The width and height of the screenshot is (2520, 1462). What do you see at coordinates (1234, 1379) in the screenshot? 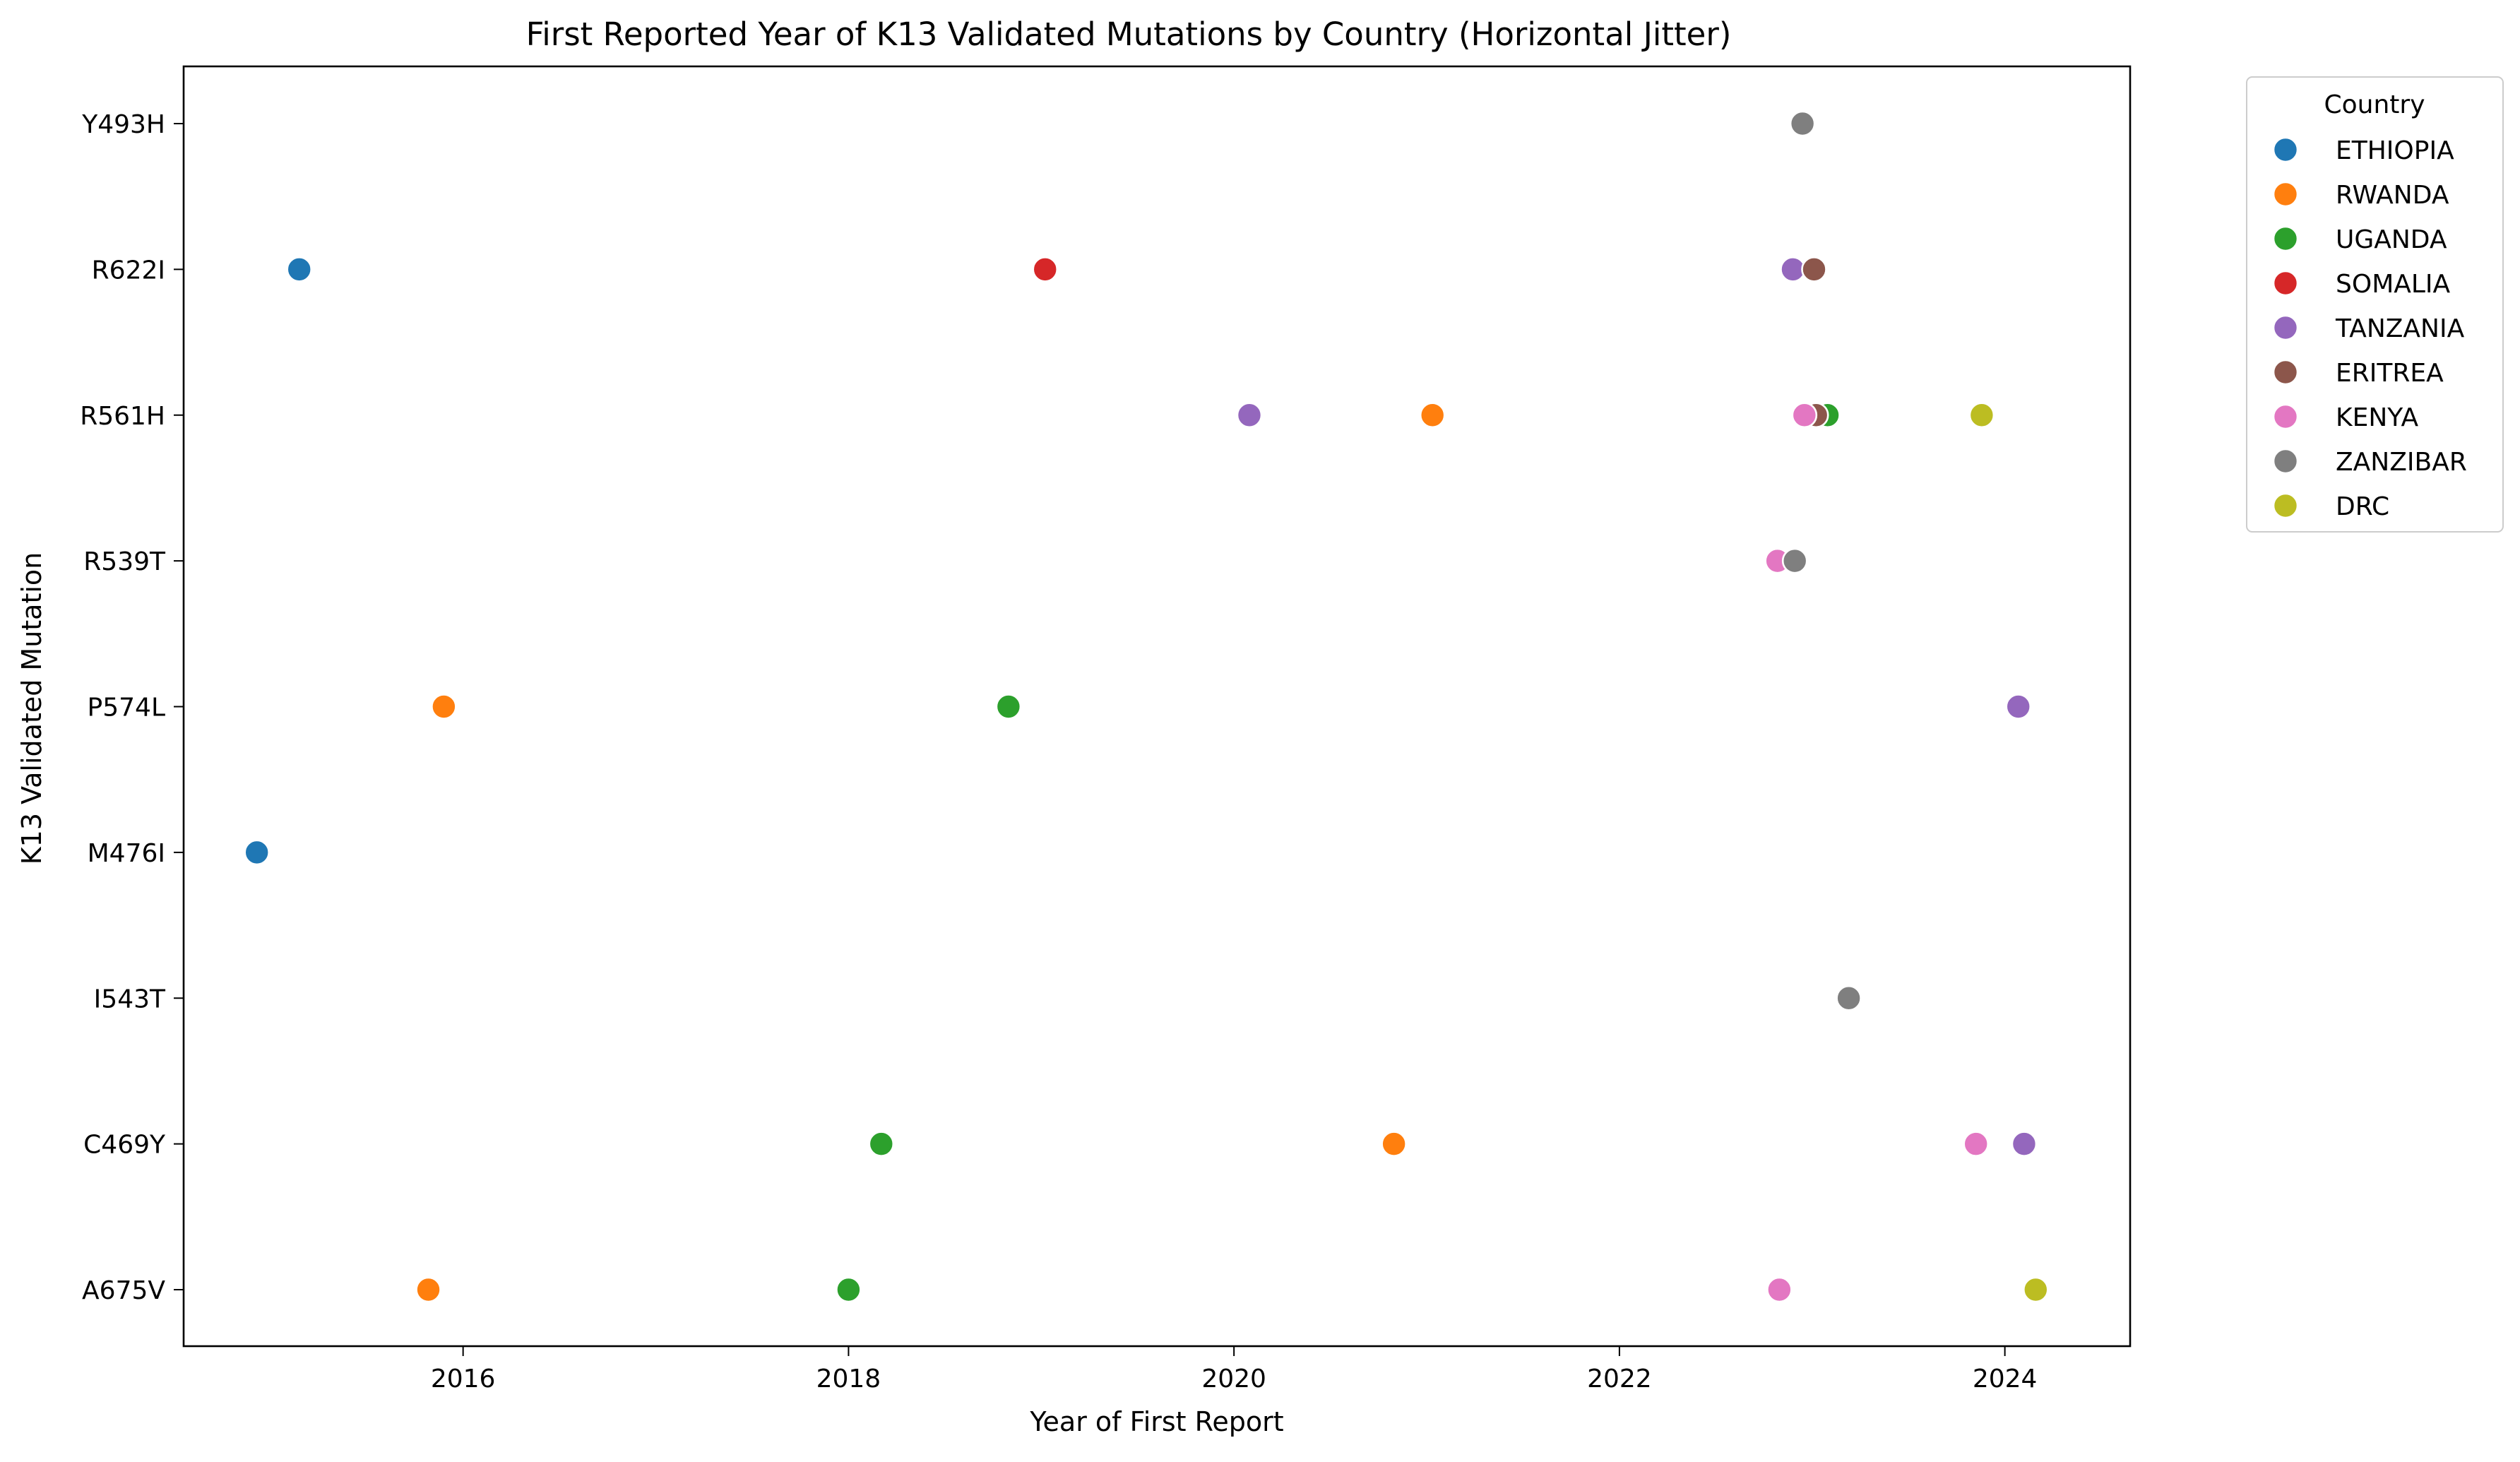
I see `x-tick-label: 2020` at bounding box center [1234, 1379].